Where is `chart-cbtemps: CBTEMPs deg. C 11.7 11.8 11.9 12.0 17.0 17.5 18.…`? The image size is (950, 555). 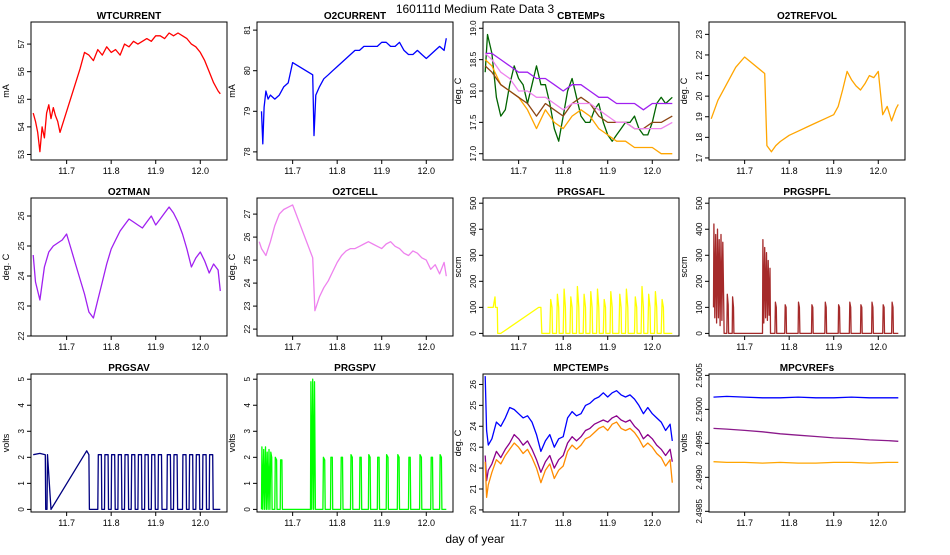
chart-cbtemps: CBTEMPs deg. C 11.7 11.8 11.9 12.0 17.0 17.5 18.… is located at coordinates (566, 93).